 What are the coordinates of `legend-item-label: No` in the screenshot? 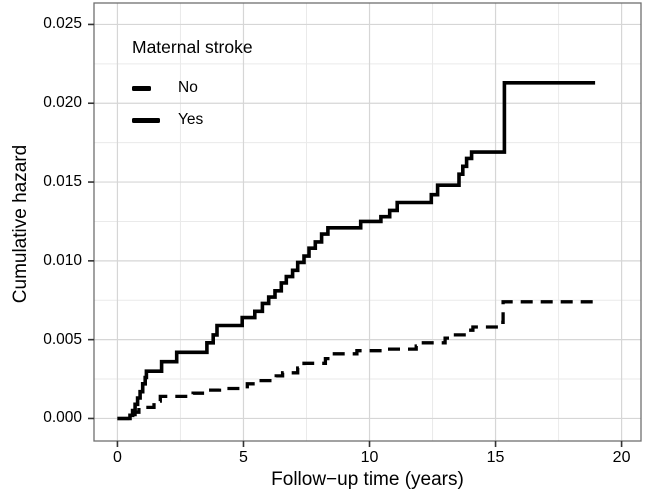 It's located at (188, 87).